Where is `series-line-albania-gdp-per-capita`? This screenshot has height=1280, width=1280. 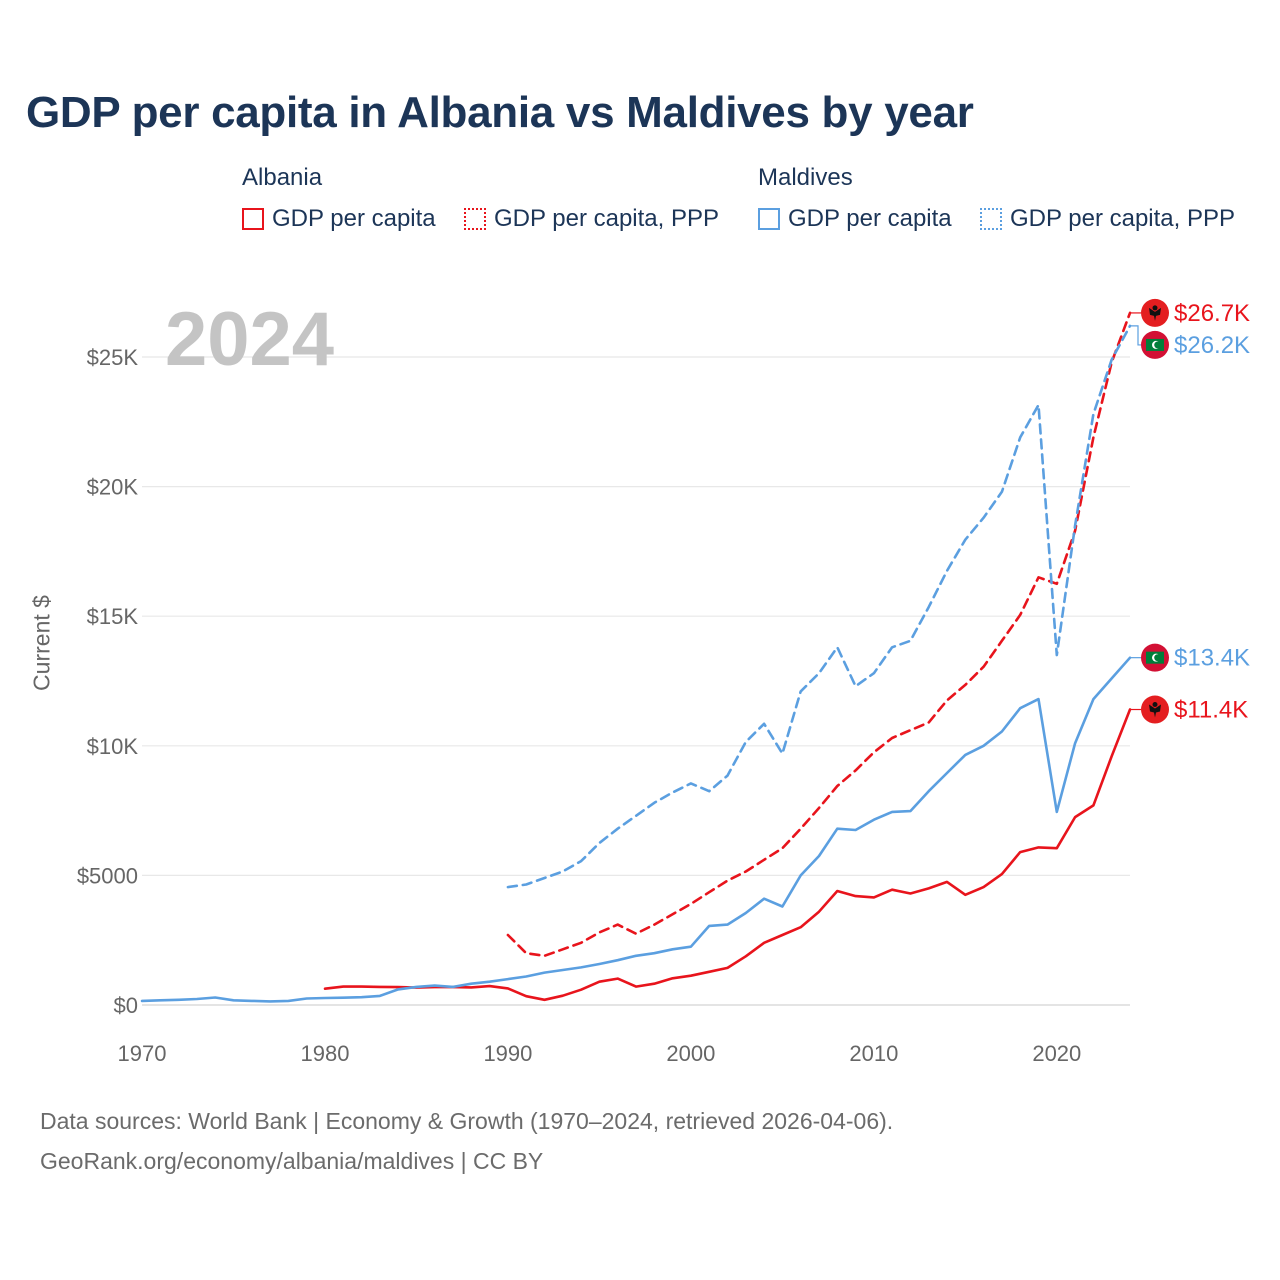 series-line-albania-gdp-per-capita is located at coordinates (727, 855).